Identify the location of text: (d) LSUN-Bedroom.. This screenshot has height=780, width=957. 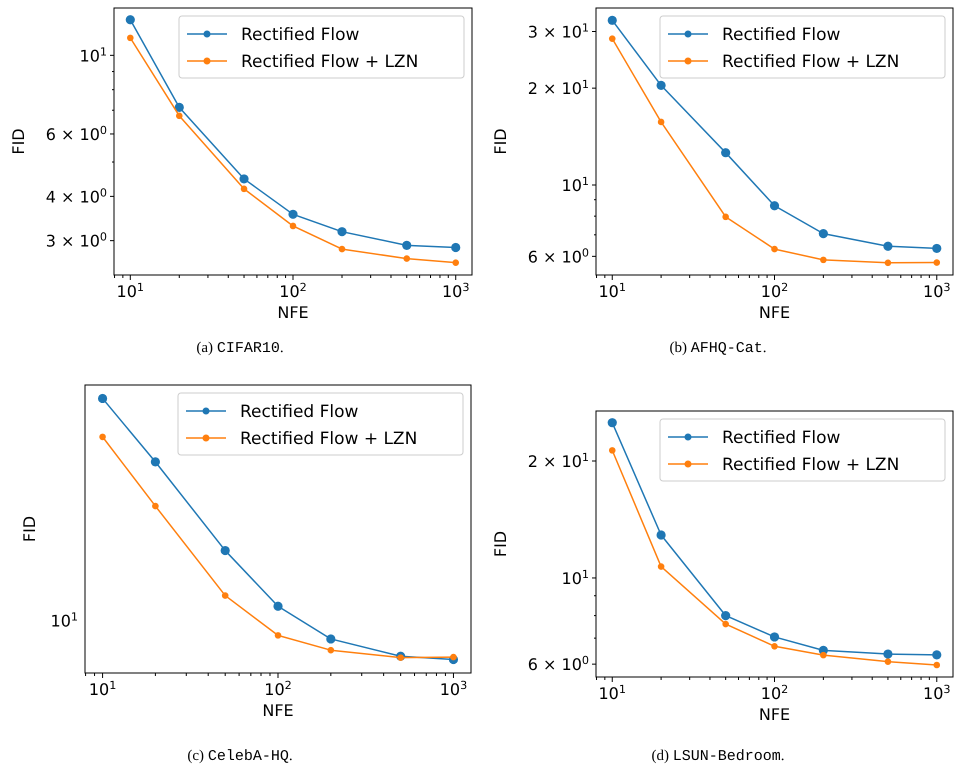
(718, 756).